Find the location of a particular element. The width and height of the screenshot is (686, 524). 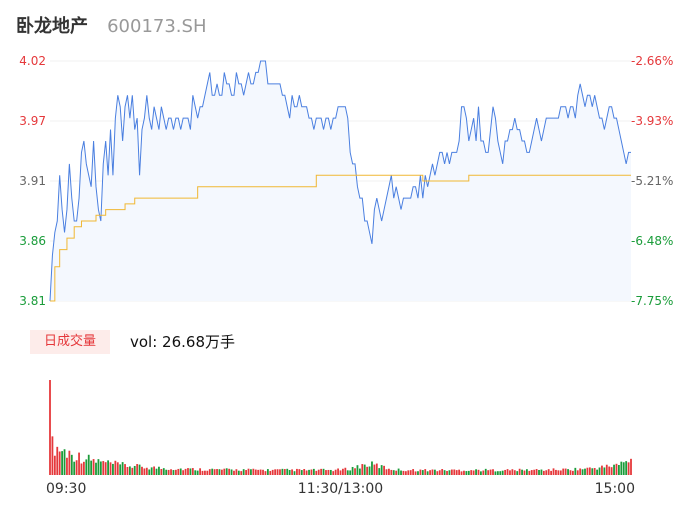

left-tick-label: 3.86 is located at coordinates (32, 241).